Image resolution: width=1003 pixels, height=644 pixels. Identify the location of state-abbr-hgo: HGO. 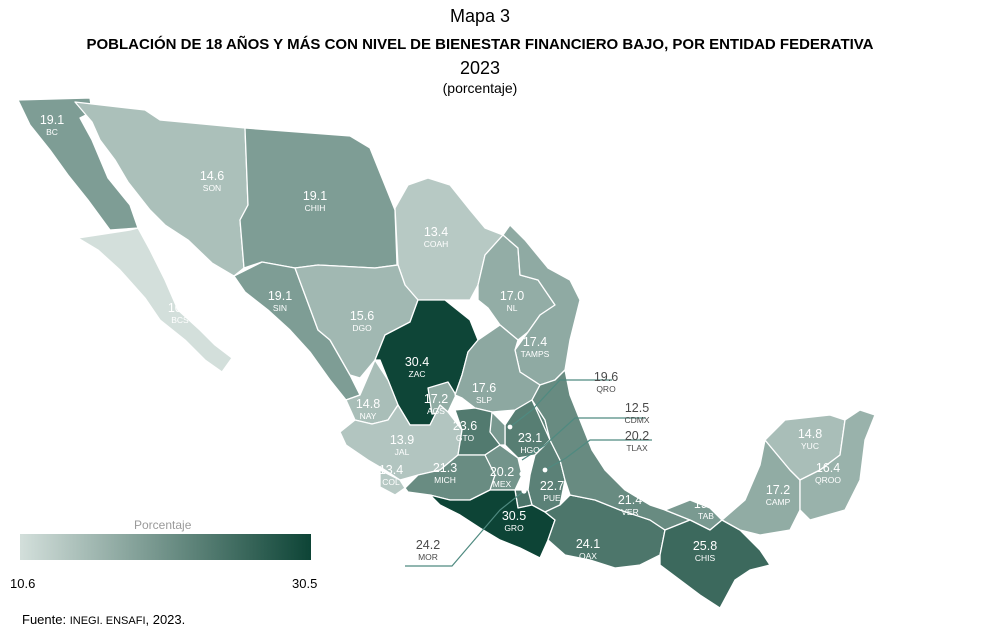
(530, 450).